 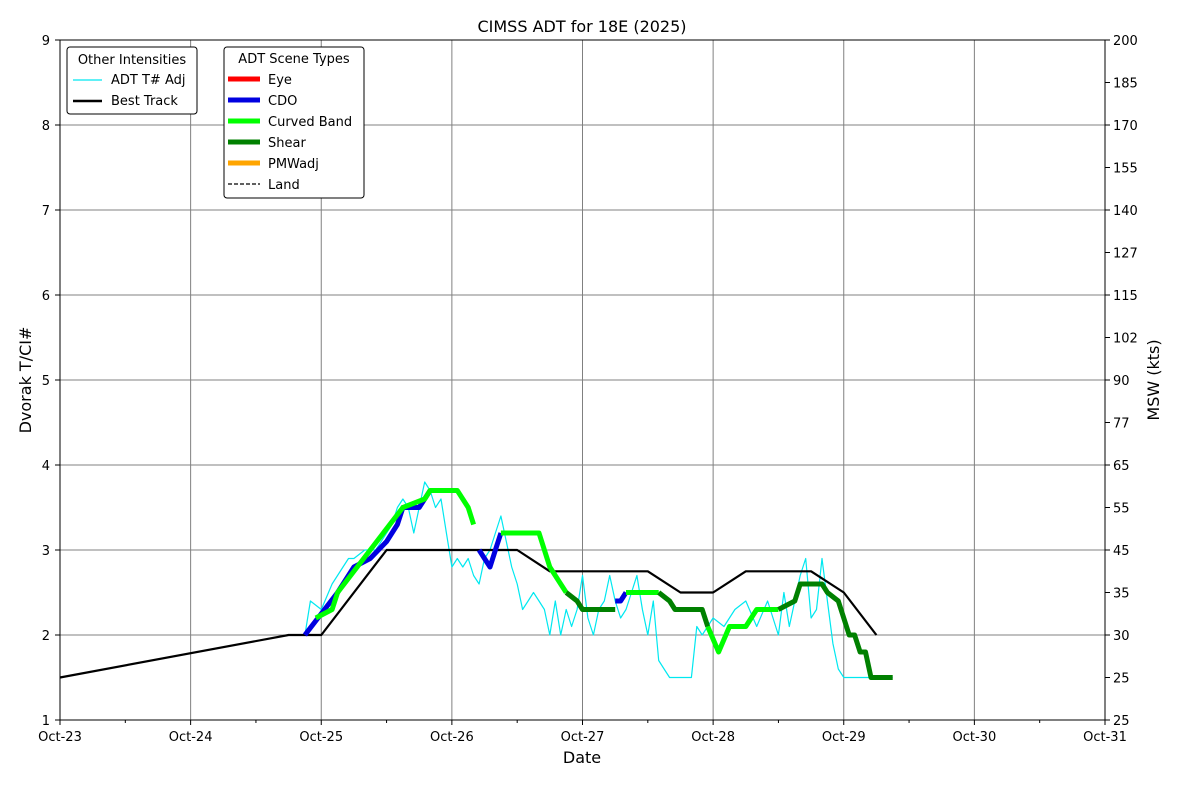 I want to click on y2-tick-label: 30, so click(x=1121, y=636).